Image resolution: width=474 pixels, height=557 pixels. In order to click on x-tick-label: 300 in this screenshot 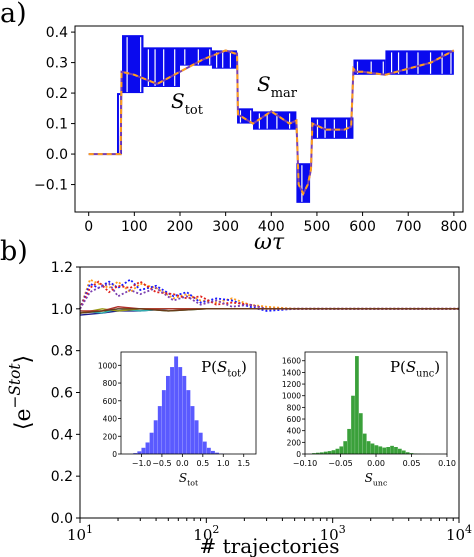, I will do `click(225, 227)`.